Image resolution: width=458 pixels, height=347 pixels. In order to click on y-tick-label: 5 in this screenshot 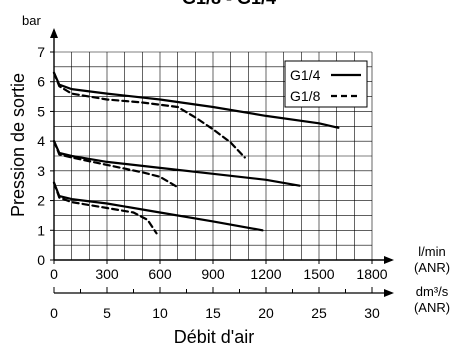, I will do `click(41, 111)`.